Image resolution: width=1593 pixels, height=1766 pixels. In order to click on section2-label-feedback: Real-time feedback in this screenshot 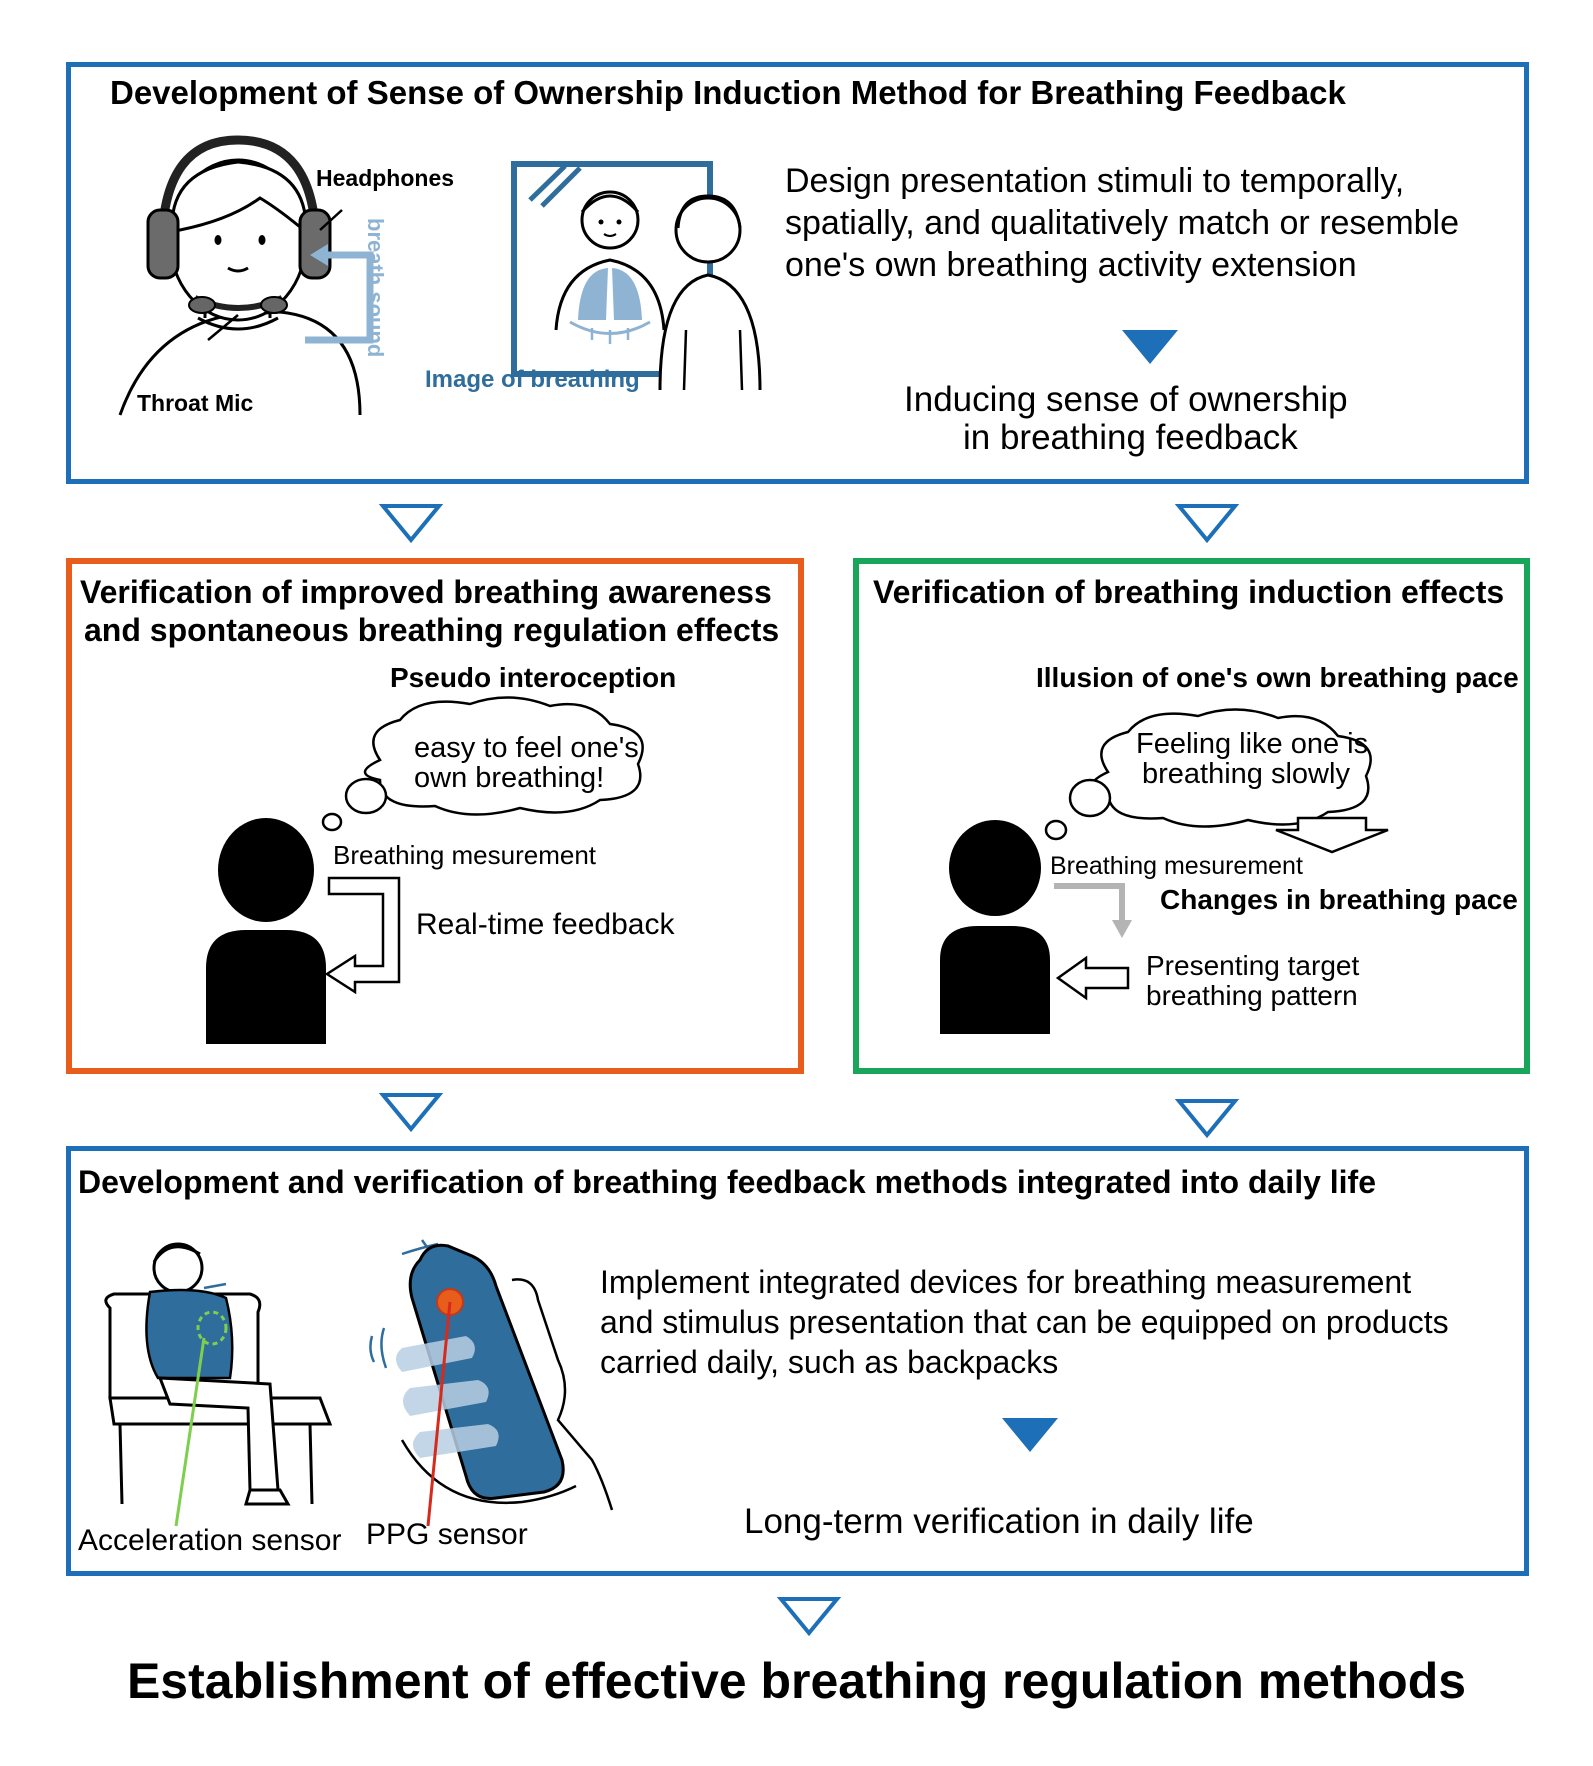, I will do `click(545, 924)`.